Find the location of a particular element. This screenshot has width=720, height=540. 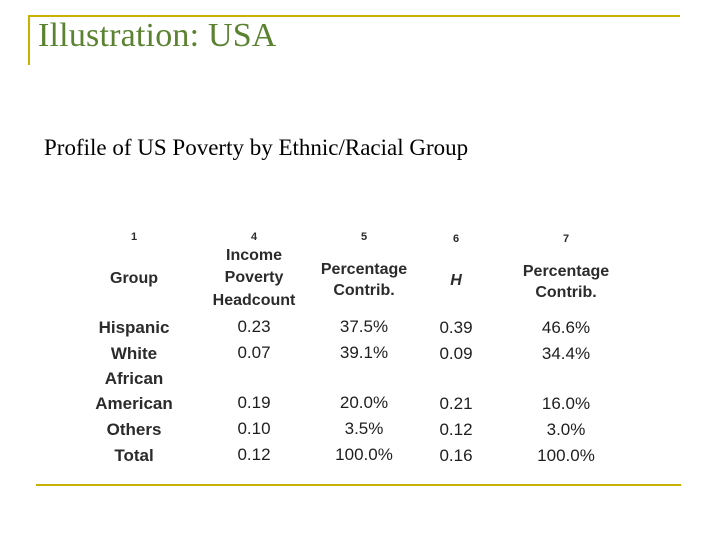

column-number-5: 5 is located at coordinates (364, 237).